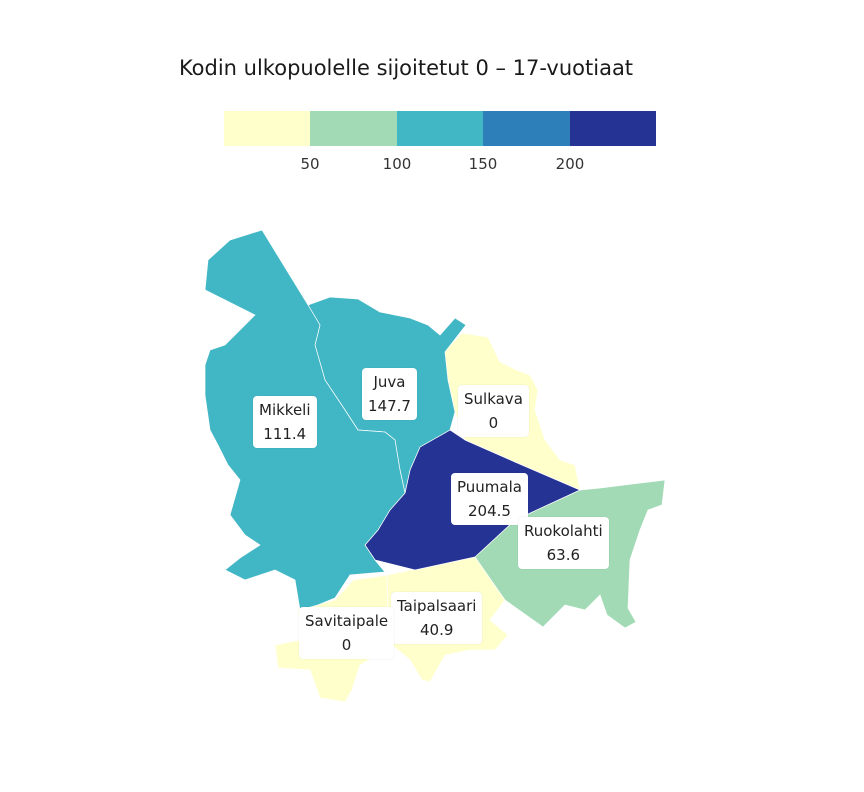  Describe the element at coordinates (489, 511) in the screenshot. I see `label-puumala-value: 204.5` at that location.